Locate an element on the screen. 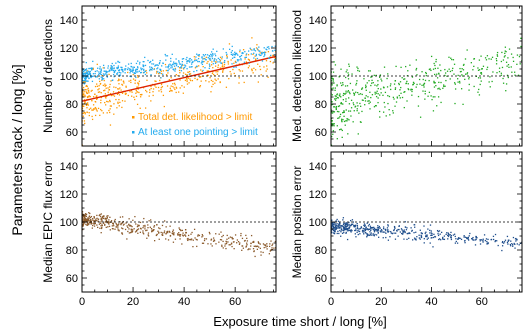 The image size is (530, 331). x-tick-label: 20 is located at coordinates (381, 302).